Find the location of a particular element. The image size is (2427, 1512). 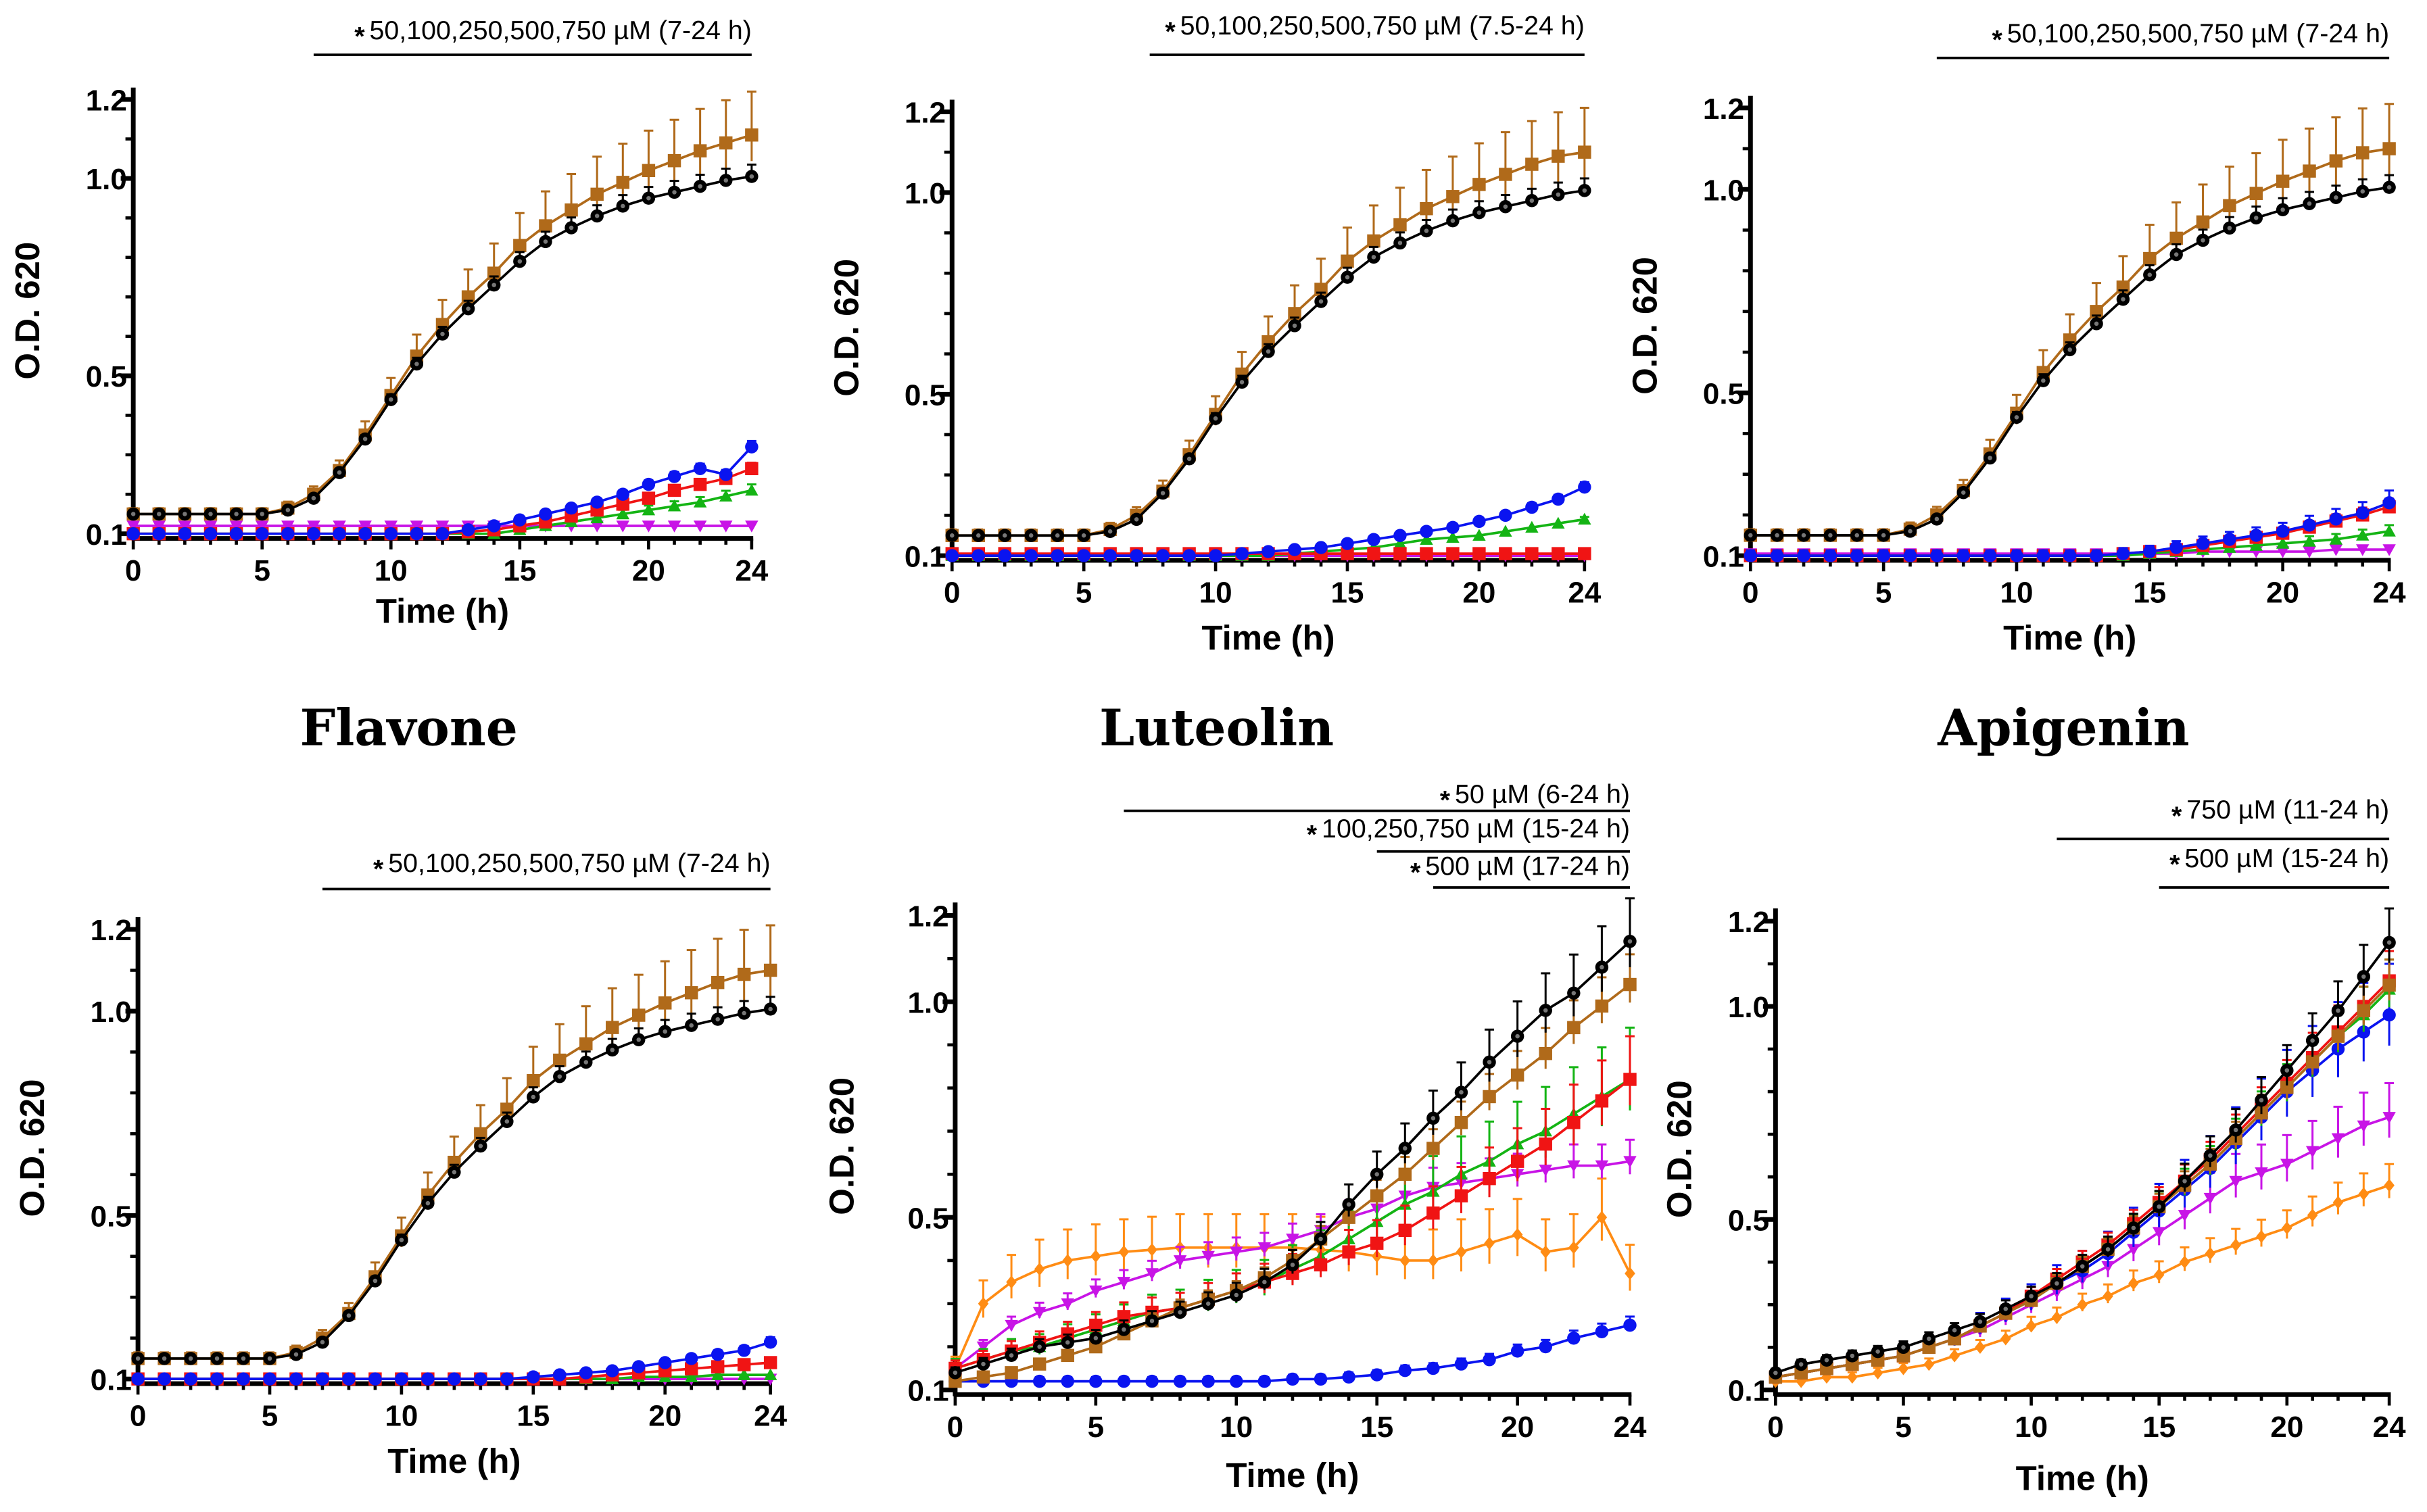

panel-title-flavone: Flavone is located at coordinates (409, 727).